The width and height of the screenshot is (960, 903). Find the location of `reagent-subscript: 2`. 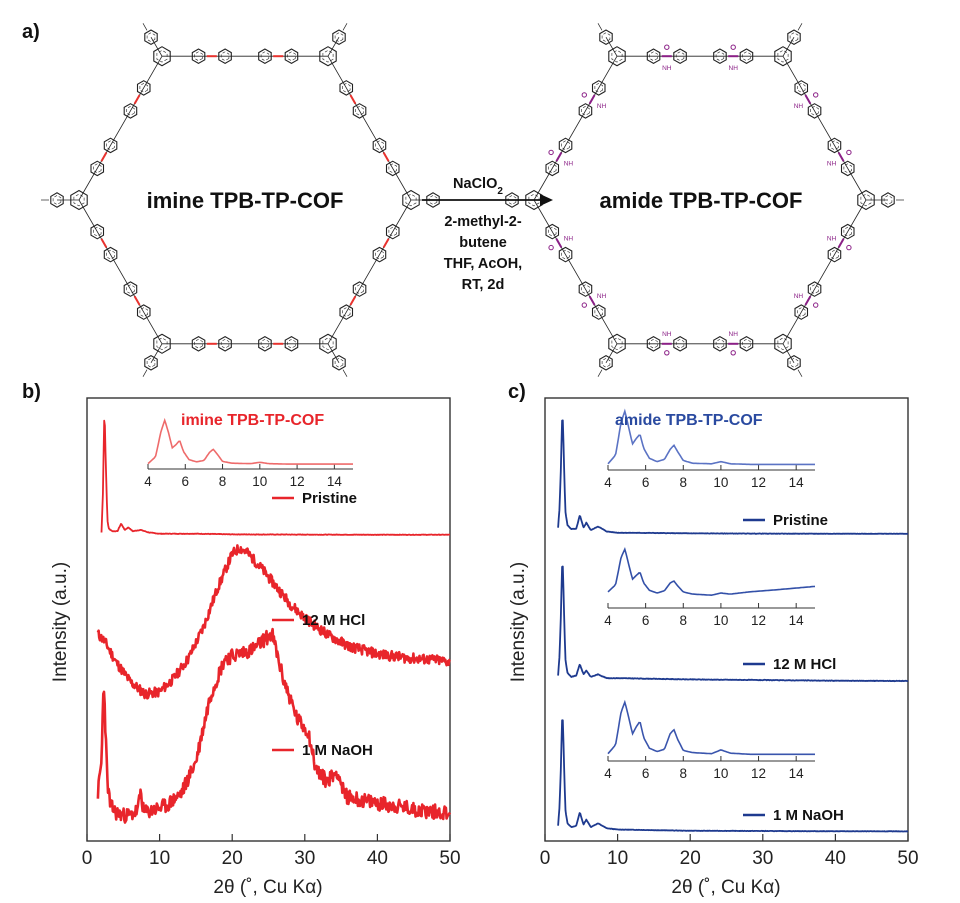

reagent-subscript: 2 is located at coordinates (500, 191).